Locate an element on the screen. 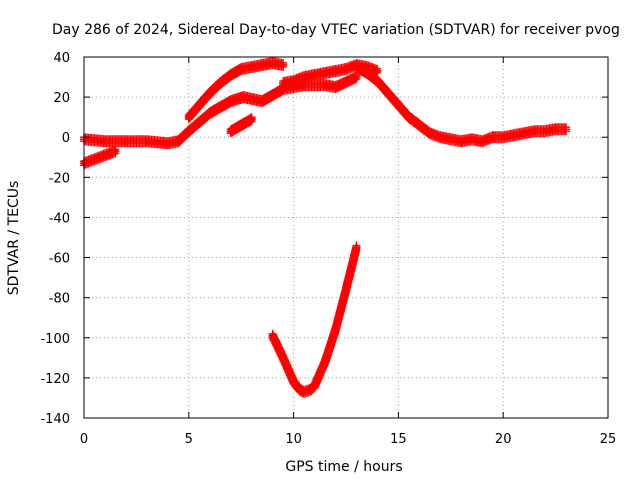  series-early-low is located at coordinates (100, 157).